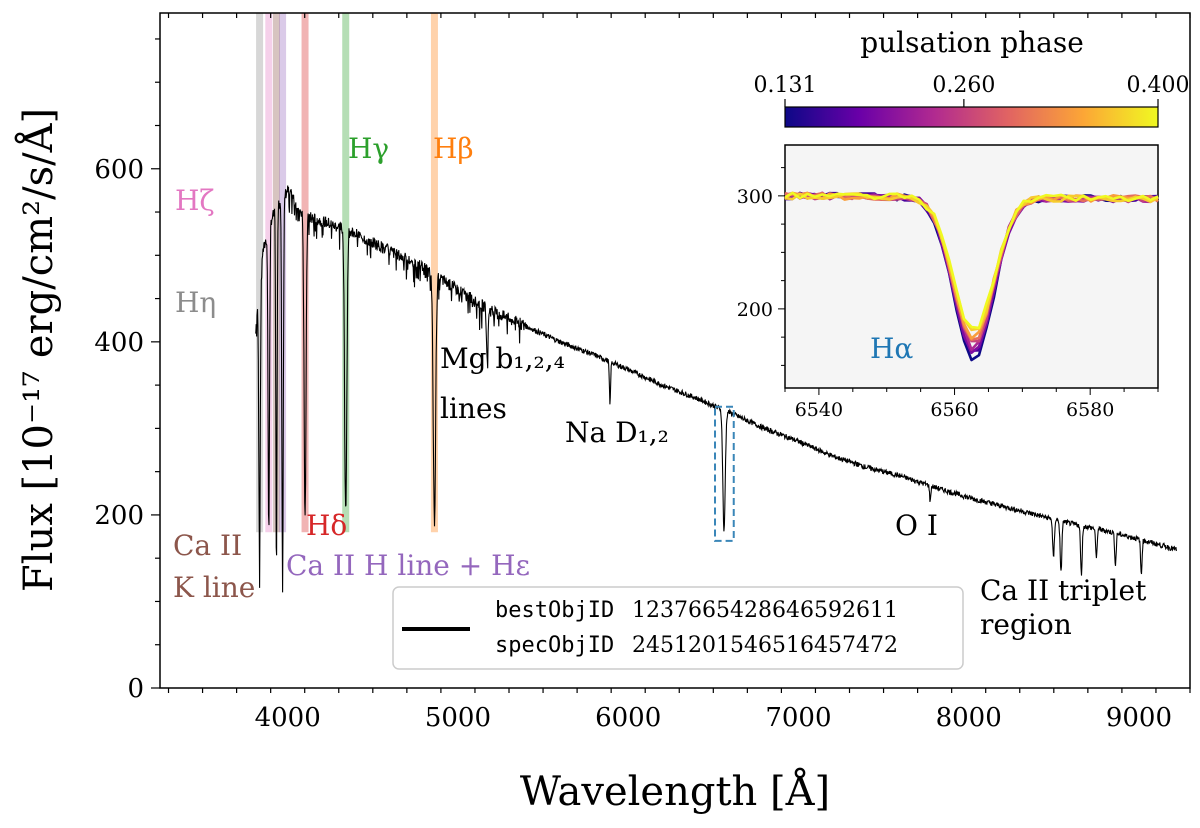 This screenshot has height=828, width=1200. I want to click on x-tick-label: 9000, so click(1139, 718).